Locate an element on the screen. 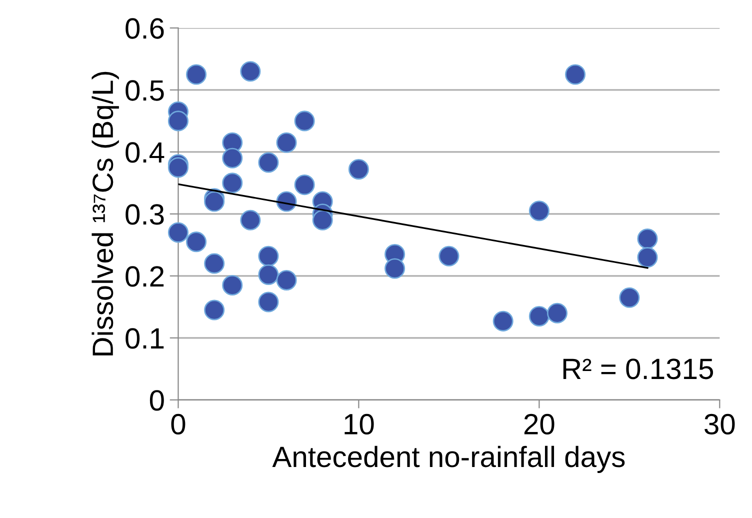 This screenshot has height=518, width=752. y-tick-label: 0.2 is located at coordinates (145, 276).